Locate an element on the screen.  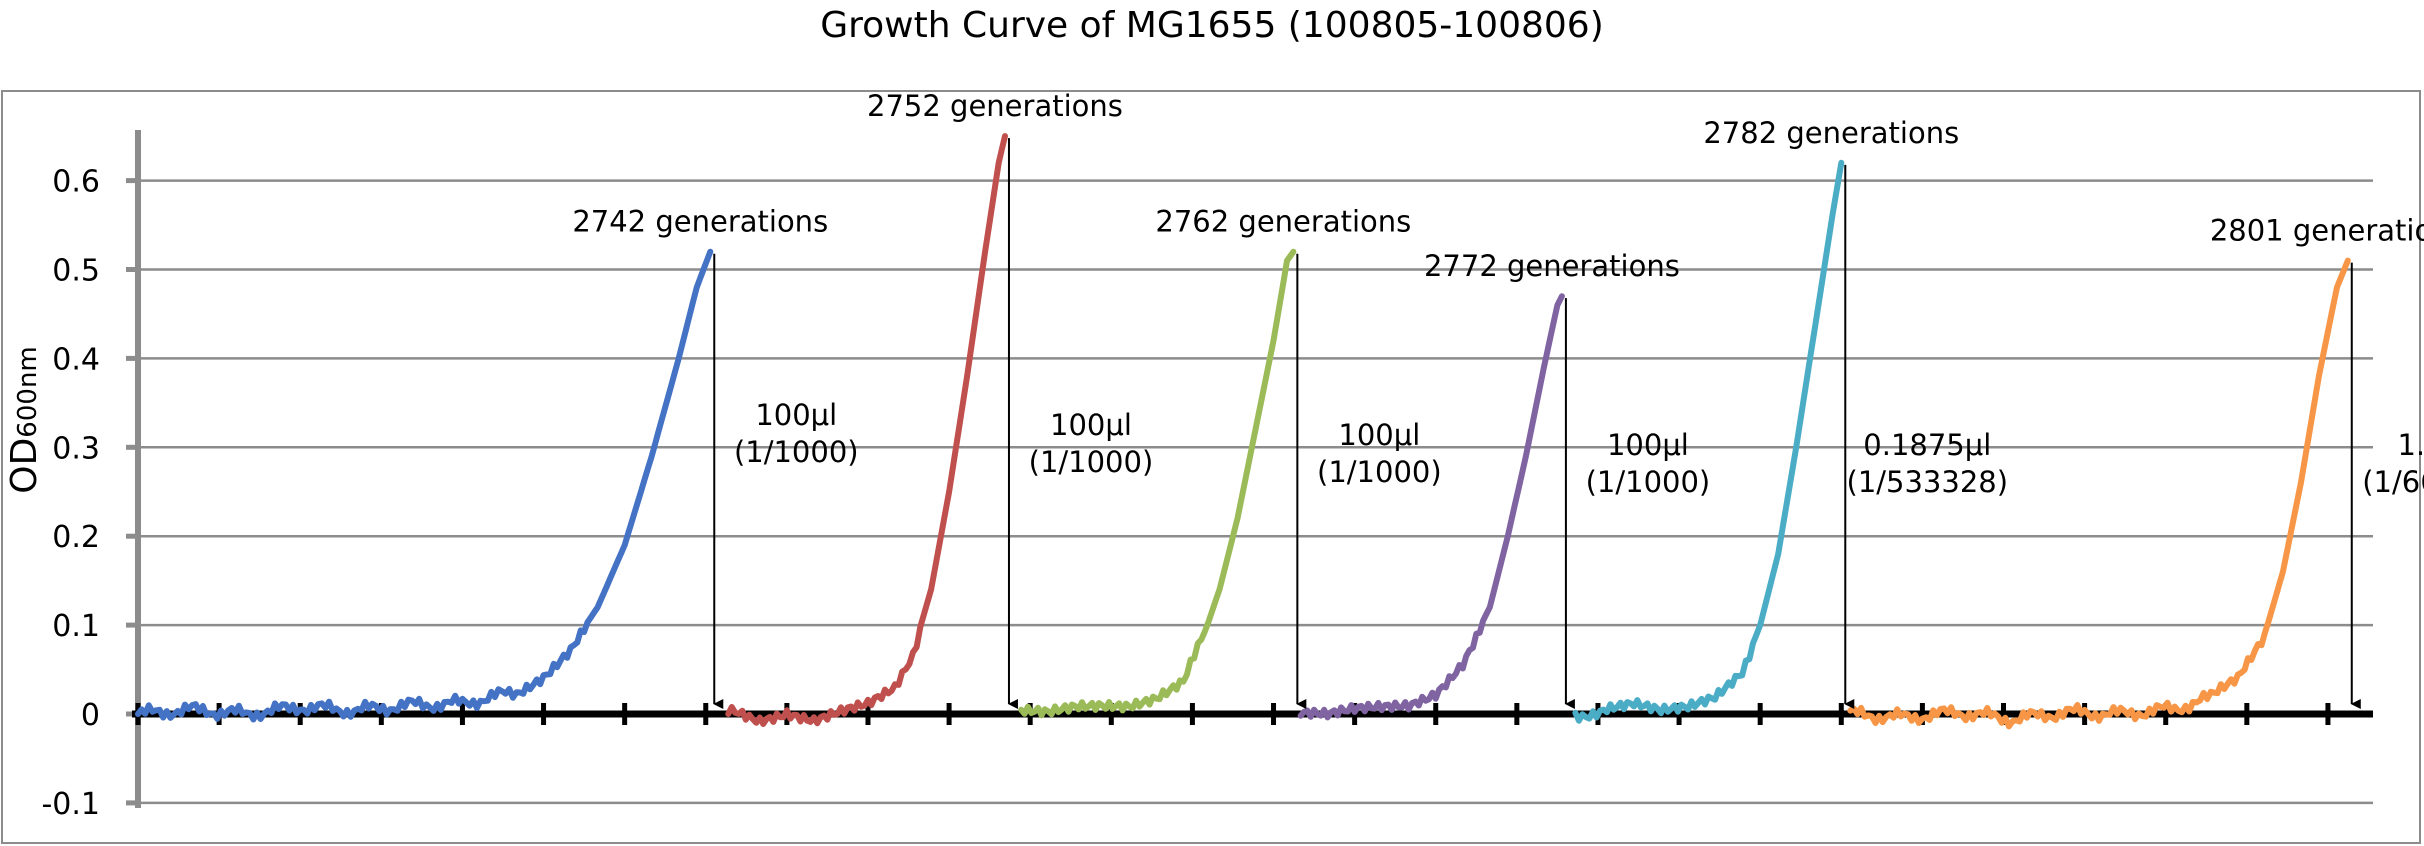
dilution-volume-1: 100μl is located at coordinates (796, 415).